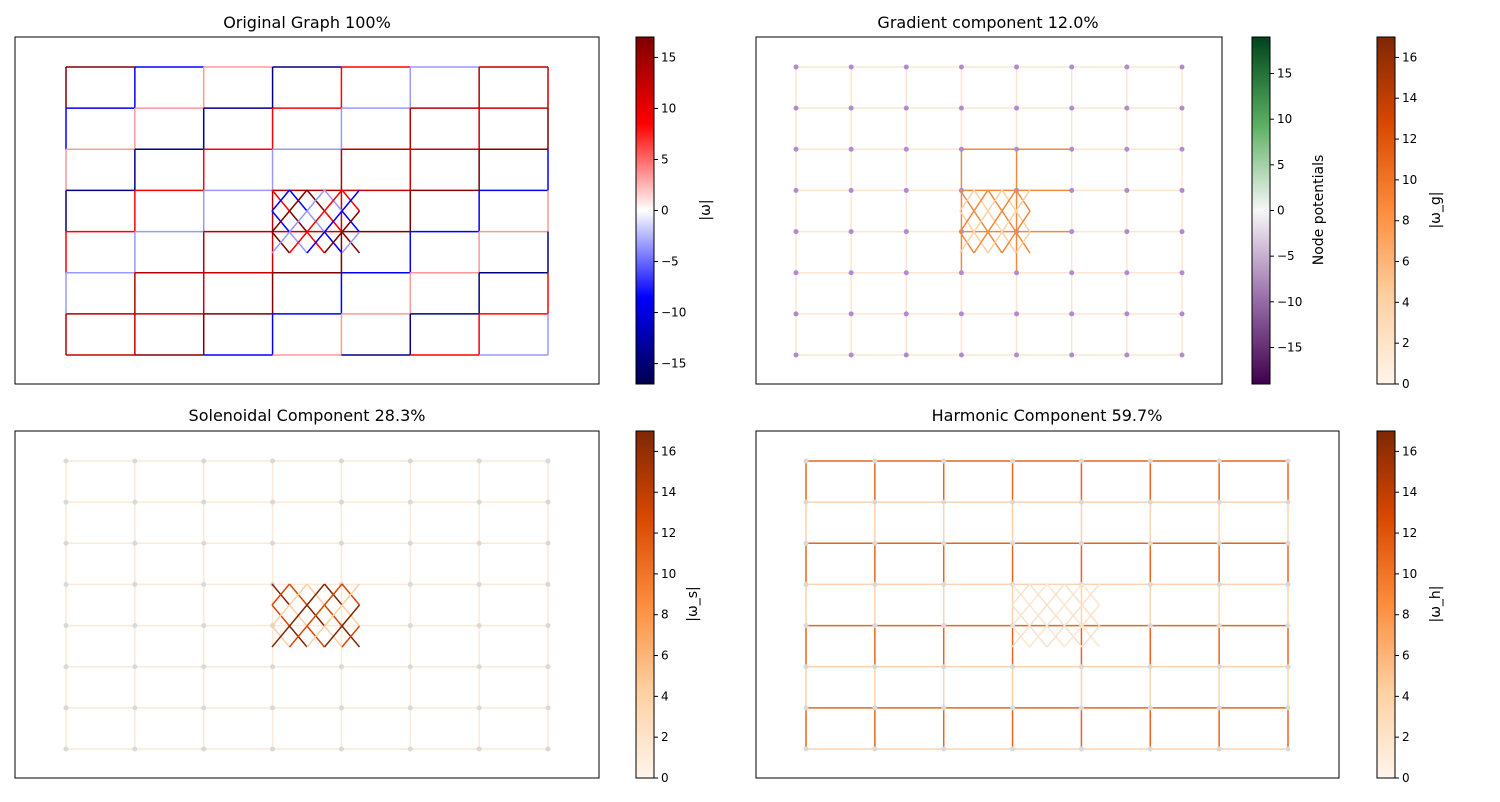  Describe the element at coordinates (1406, 614) in the screenshot. I see `colorbar-harmonic-ticks: 0 2 4 6 8 10 12 14 16` at that location.